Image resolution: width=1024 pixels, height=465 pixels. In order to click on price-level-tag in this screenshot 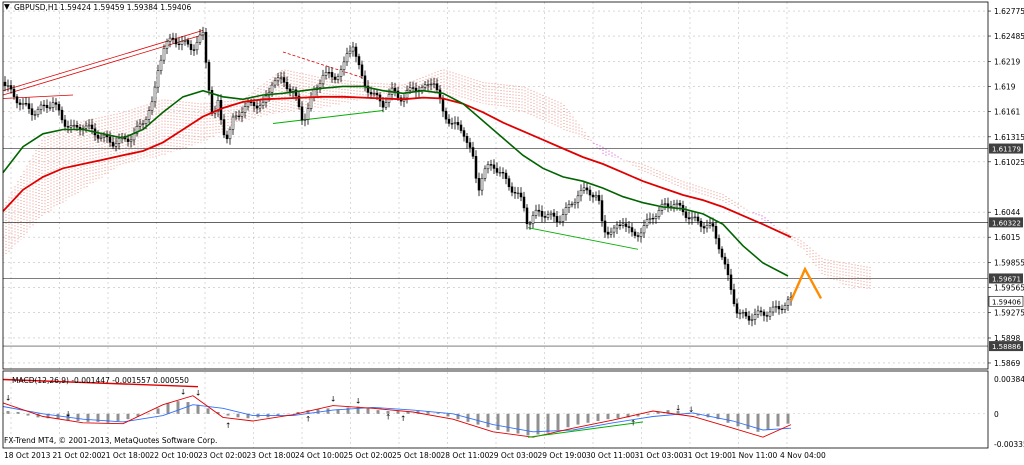, I will do `click(1006, 346)`.